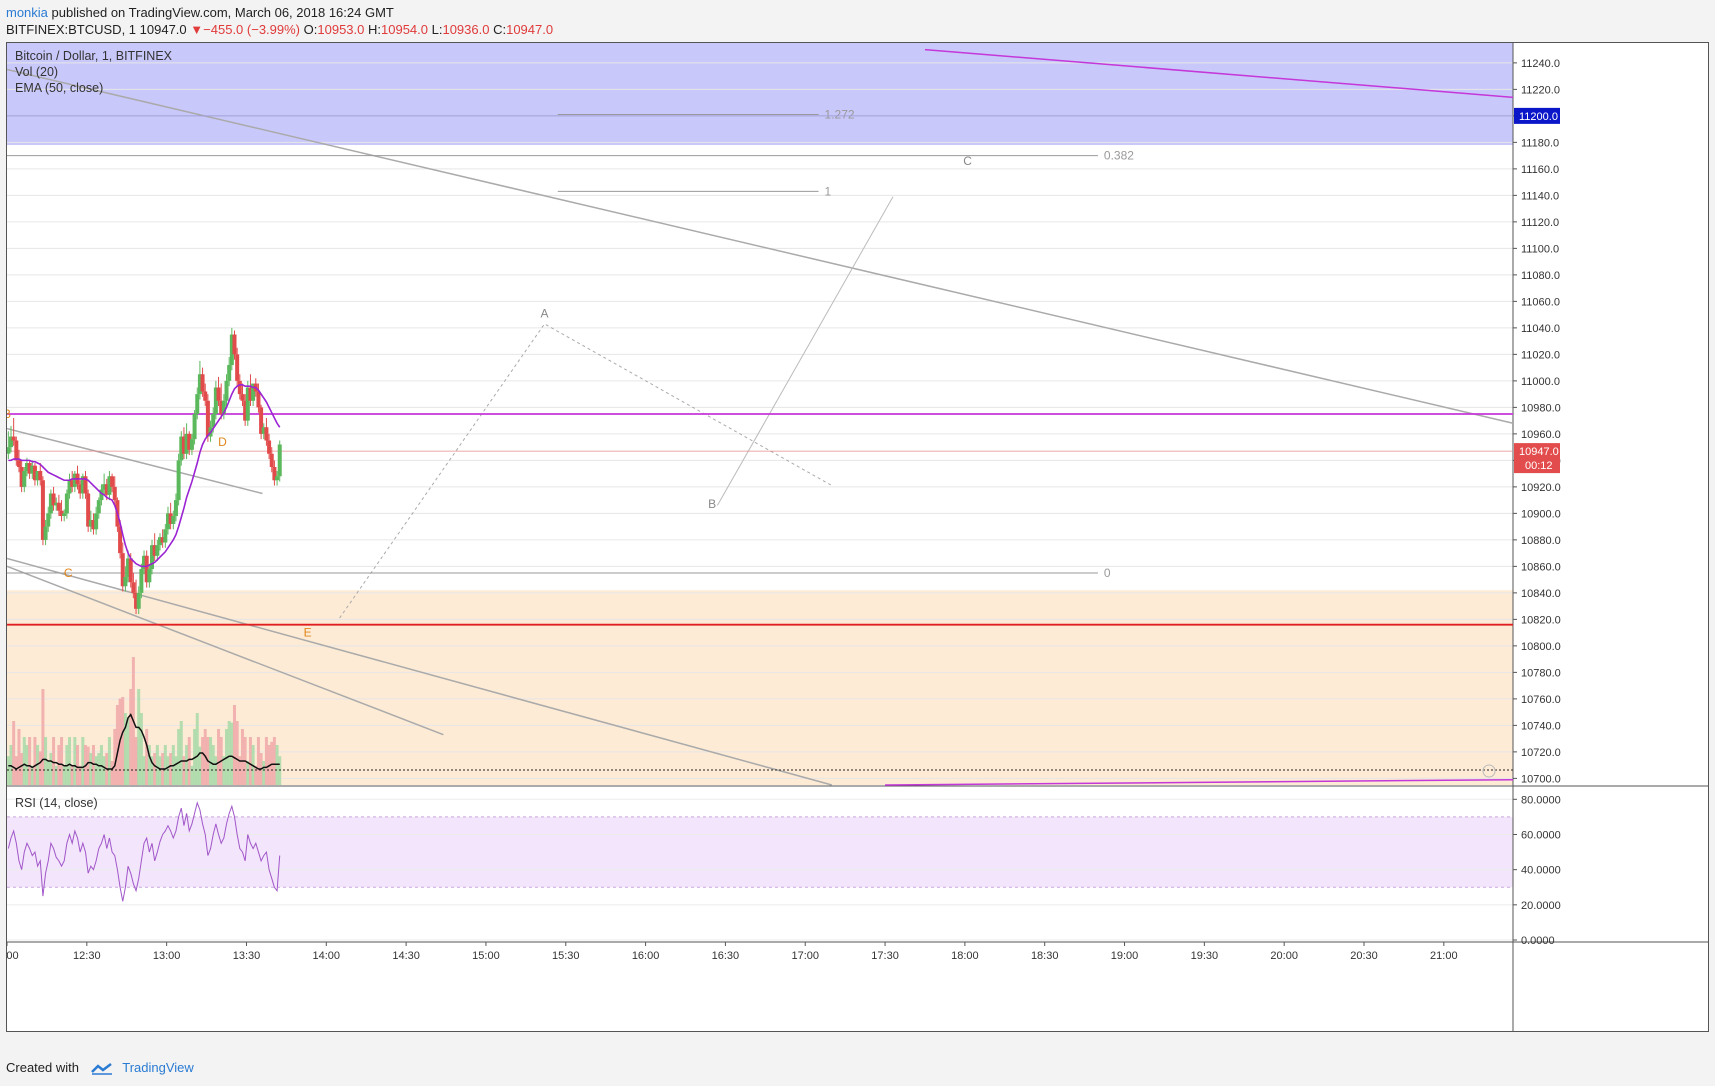 The height and width of the screenshot is (1086, 1715). I want to click on time-tick-label: :00, so click(13, 956).